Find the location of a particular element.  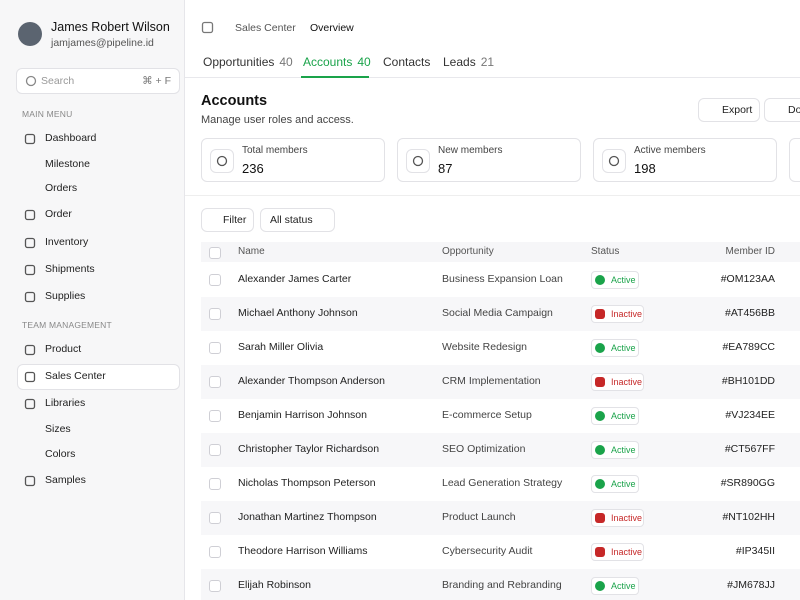

tab-count: 21 is located at coordinates (487, 62).